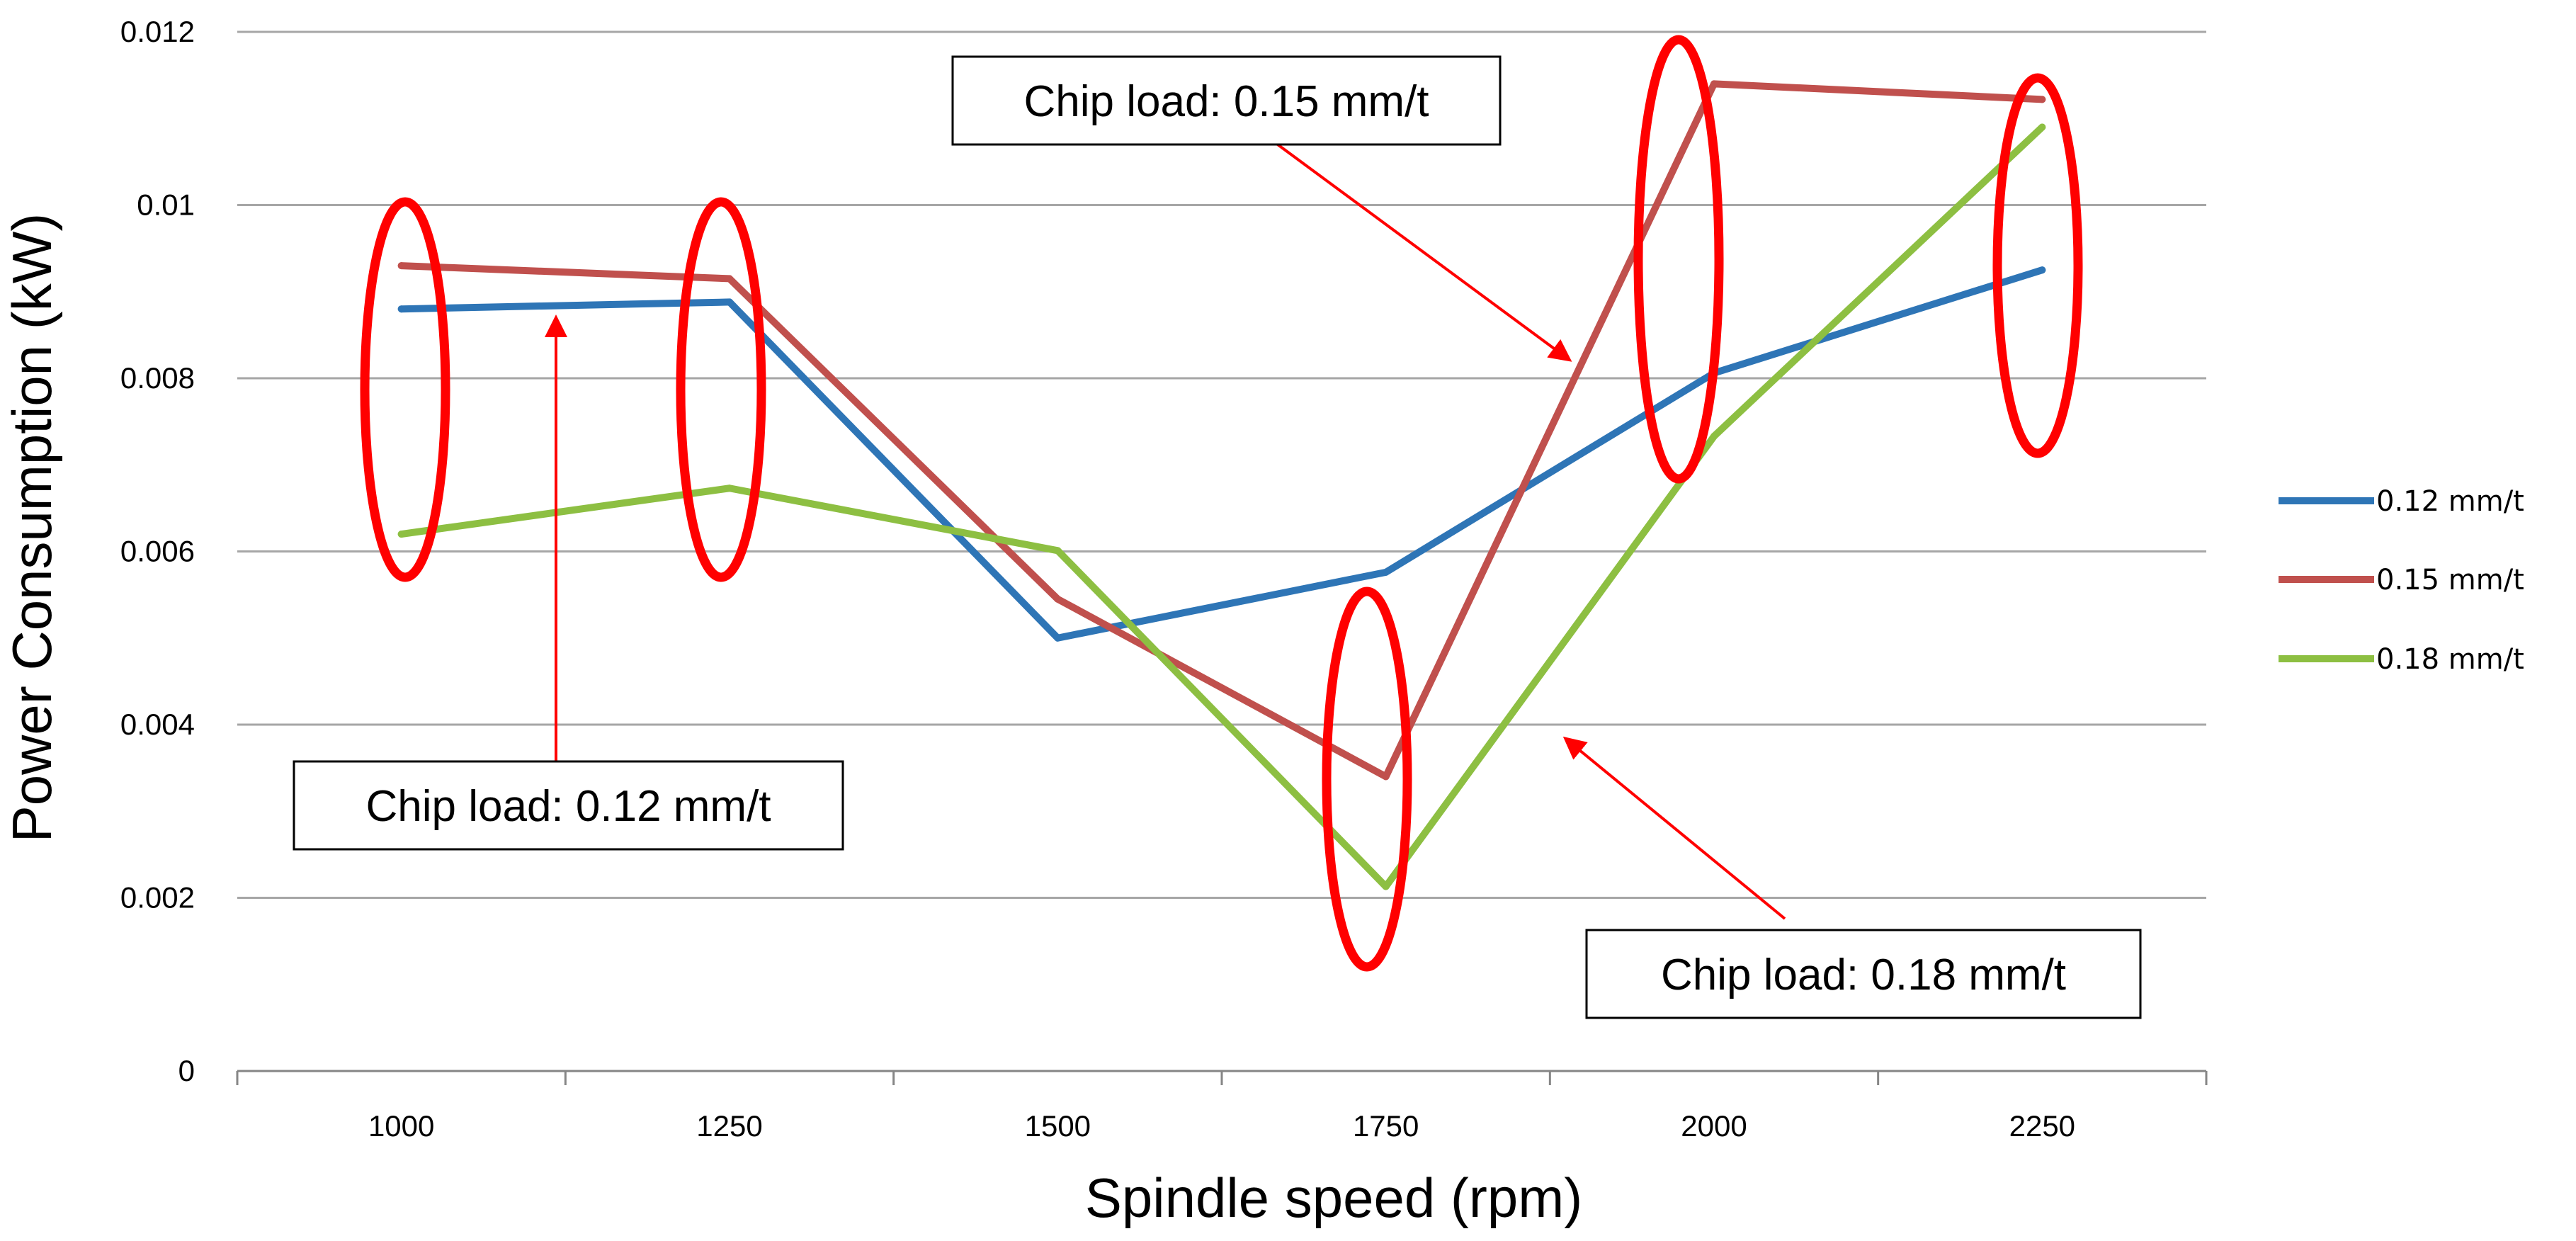 This screenshot has width=2576, height=1241. Describe the element at coordinates (157, 725) in the screenshot. I see `y-tick-label: 0.004` at that location.